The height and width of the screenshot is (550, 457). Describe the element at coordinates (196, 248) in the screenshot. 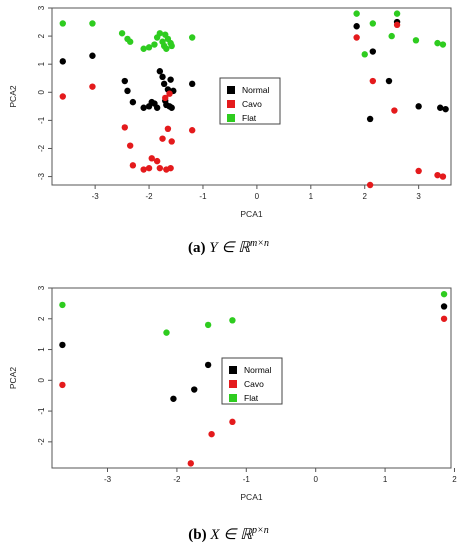

I see `caption-a-label: (a)` at that location.